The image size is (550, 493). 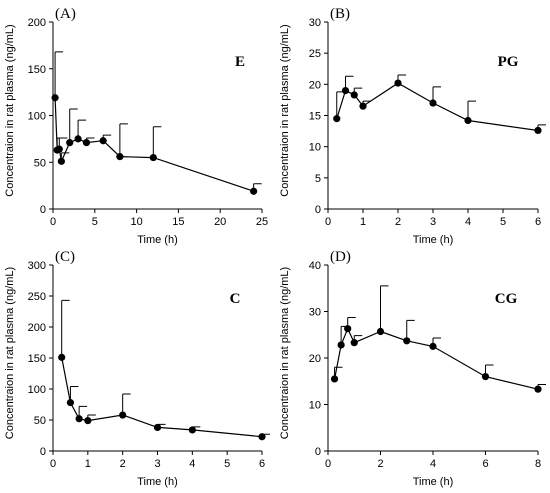 I want to click on series-line, so click(x=437, y=107).